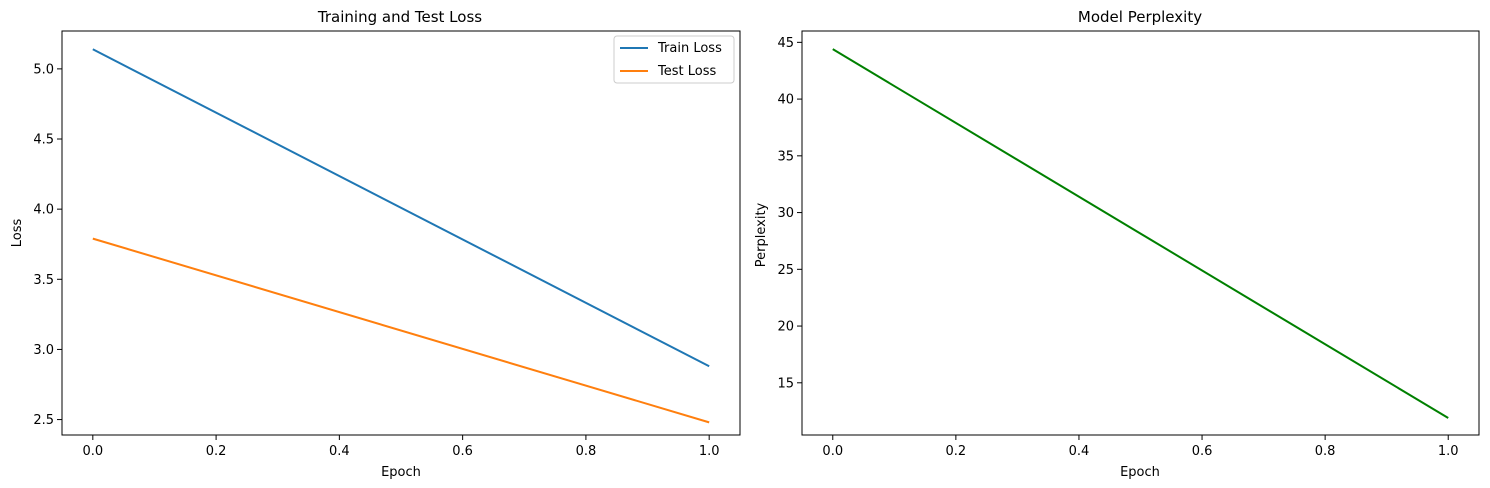  What do you see at coordinates (399, 17) in the screenshot?
I see `loss-chart-title: Training and Test Loss` at bounding box center [399, 17].